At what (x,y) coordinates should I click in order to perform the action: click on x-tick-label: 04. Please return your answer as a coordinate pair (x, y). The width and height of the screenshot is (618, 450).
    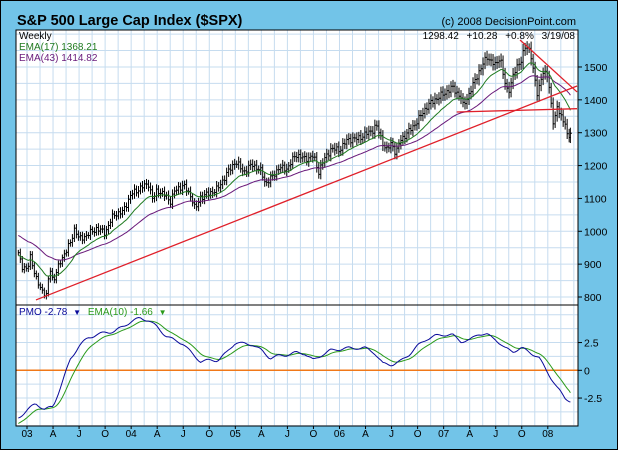
    Looking at the image, I should click on (132, 434).